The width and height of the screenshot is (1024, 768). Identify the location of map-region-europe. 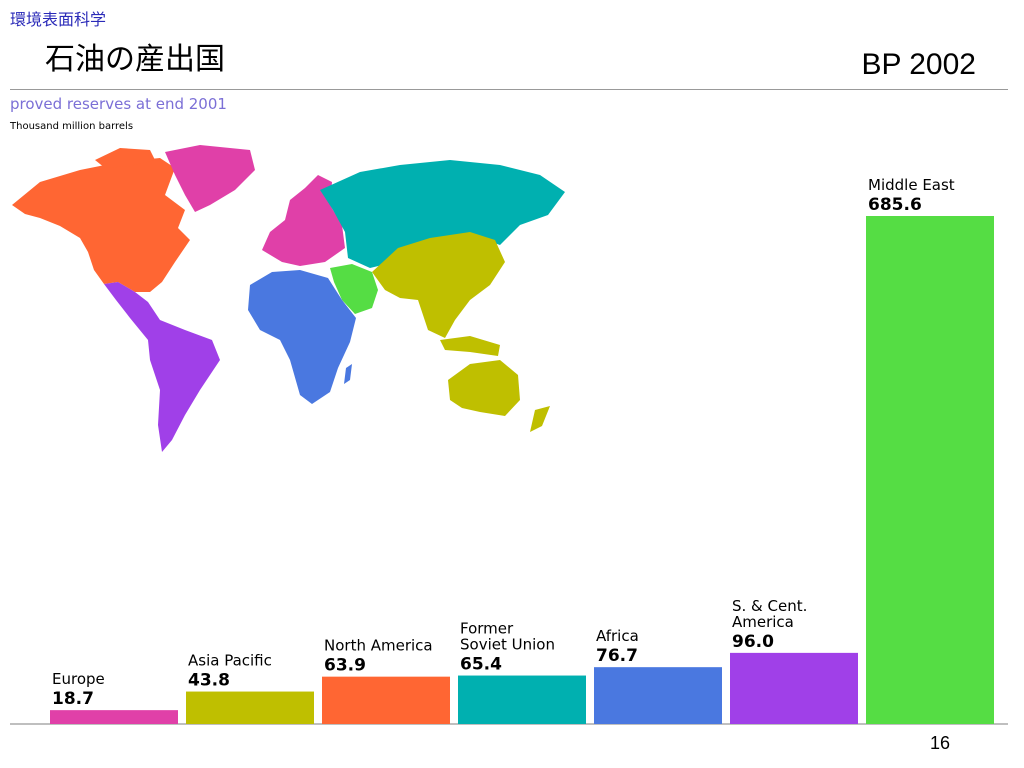
(303, 220).